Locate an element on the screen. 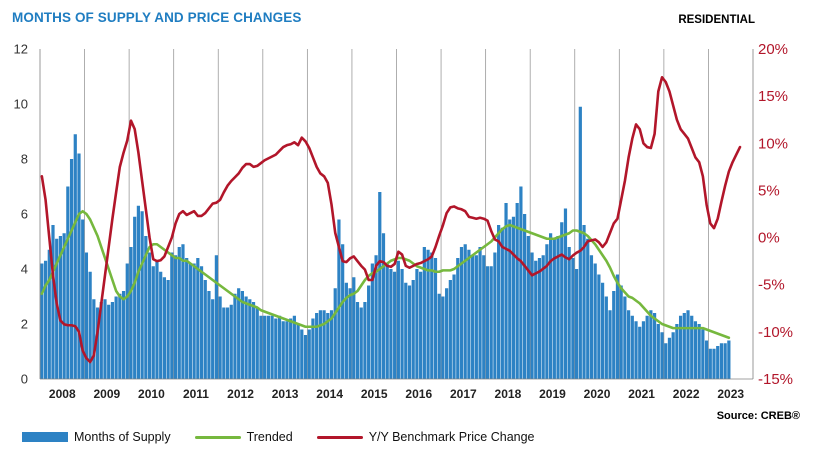 This screenshot has width=833, height=466. source-note: Source: CREB® is located at coordinates (758, 416).